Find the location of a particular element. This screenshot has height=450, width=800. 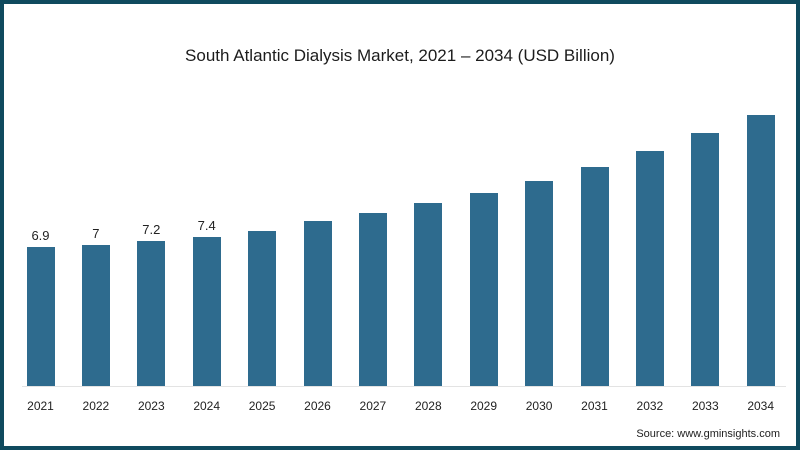

x-tick-label: 2023 is located at coordinates (151, 406).